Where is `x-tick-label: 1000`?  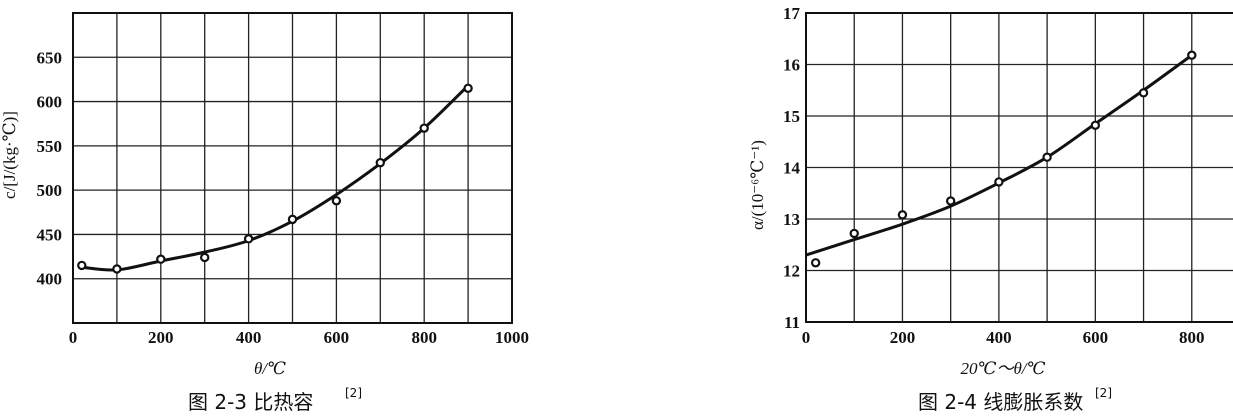 x-tick-label: 1000 is located at coordinates (512, 337).